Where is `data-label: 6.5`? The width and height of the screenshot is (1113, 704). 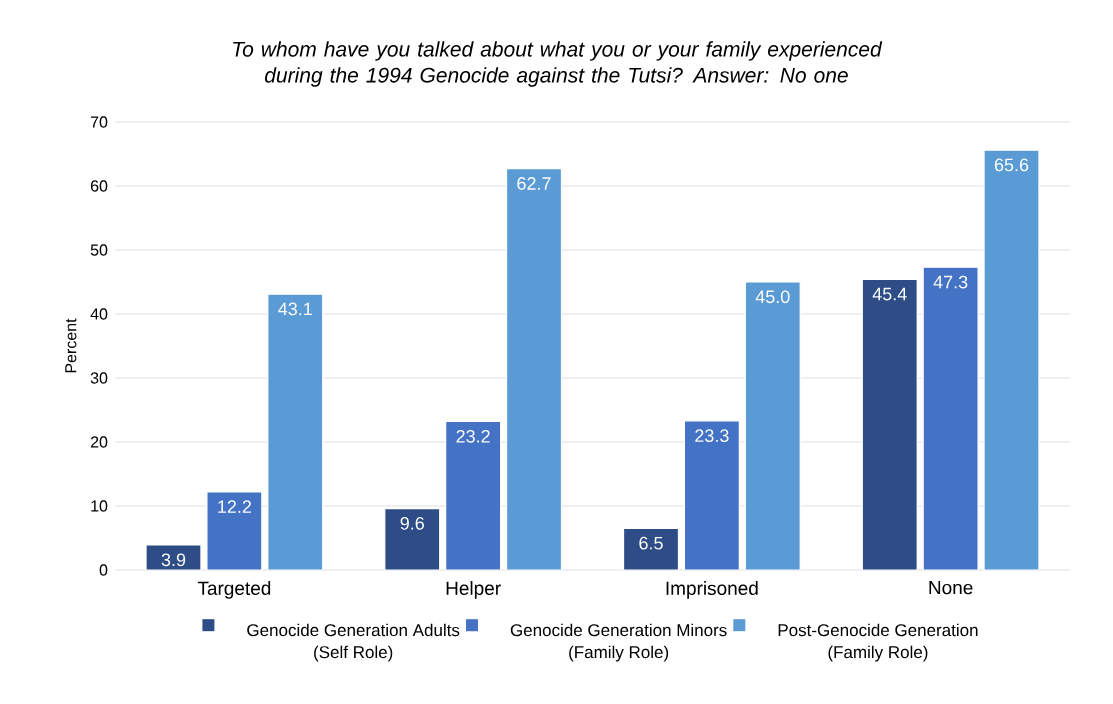
data-label: 6.5 is located at coordinates (651, 543).